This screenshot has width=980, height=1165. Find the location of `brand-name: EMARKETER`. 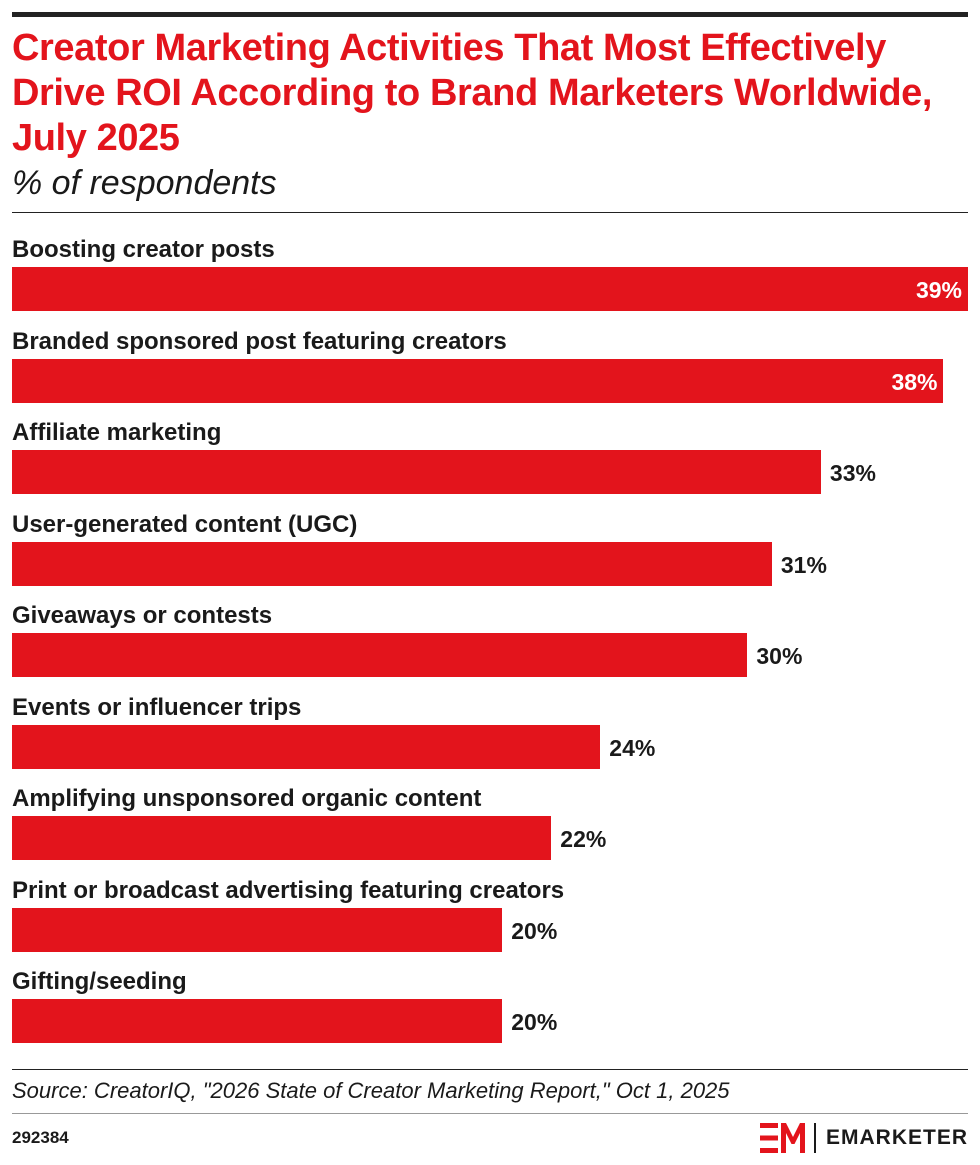

brand-name: EMARKETER is located at coordinates (896, 1137).